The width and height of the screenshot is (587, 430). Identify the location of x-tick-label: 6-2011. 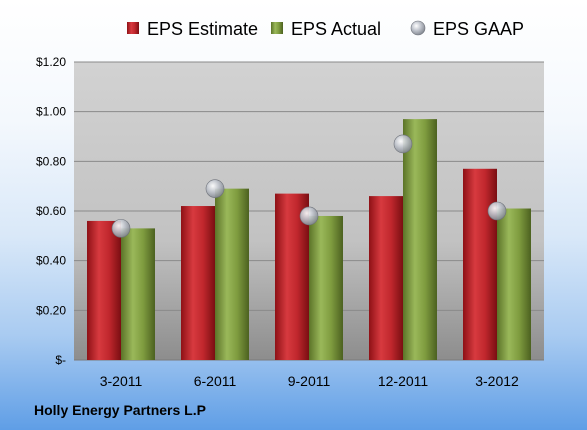
(215, 381).